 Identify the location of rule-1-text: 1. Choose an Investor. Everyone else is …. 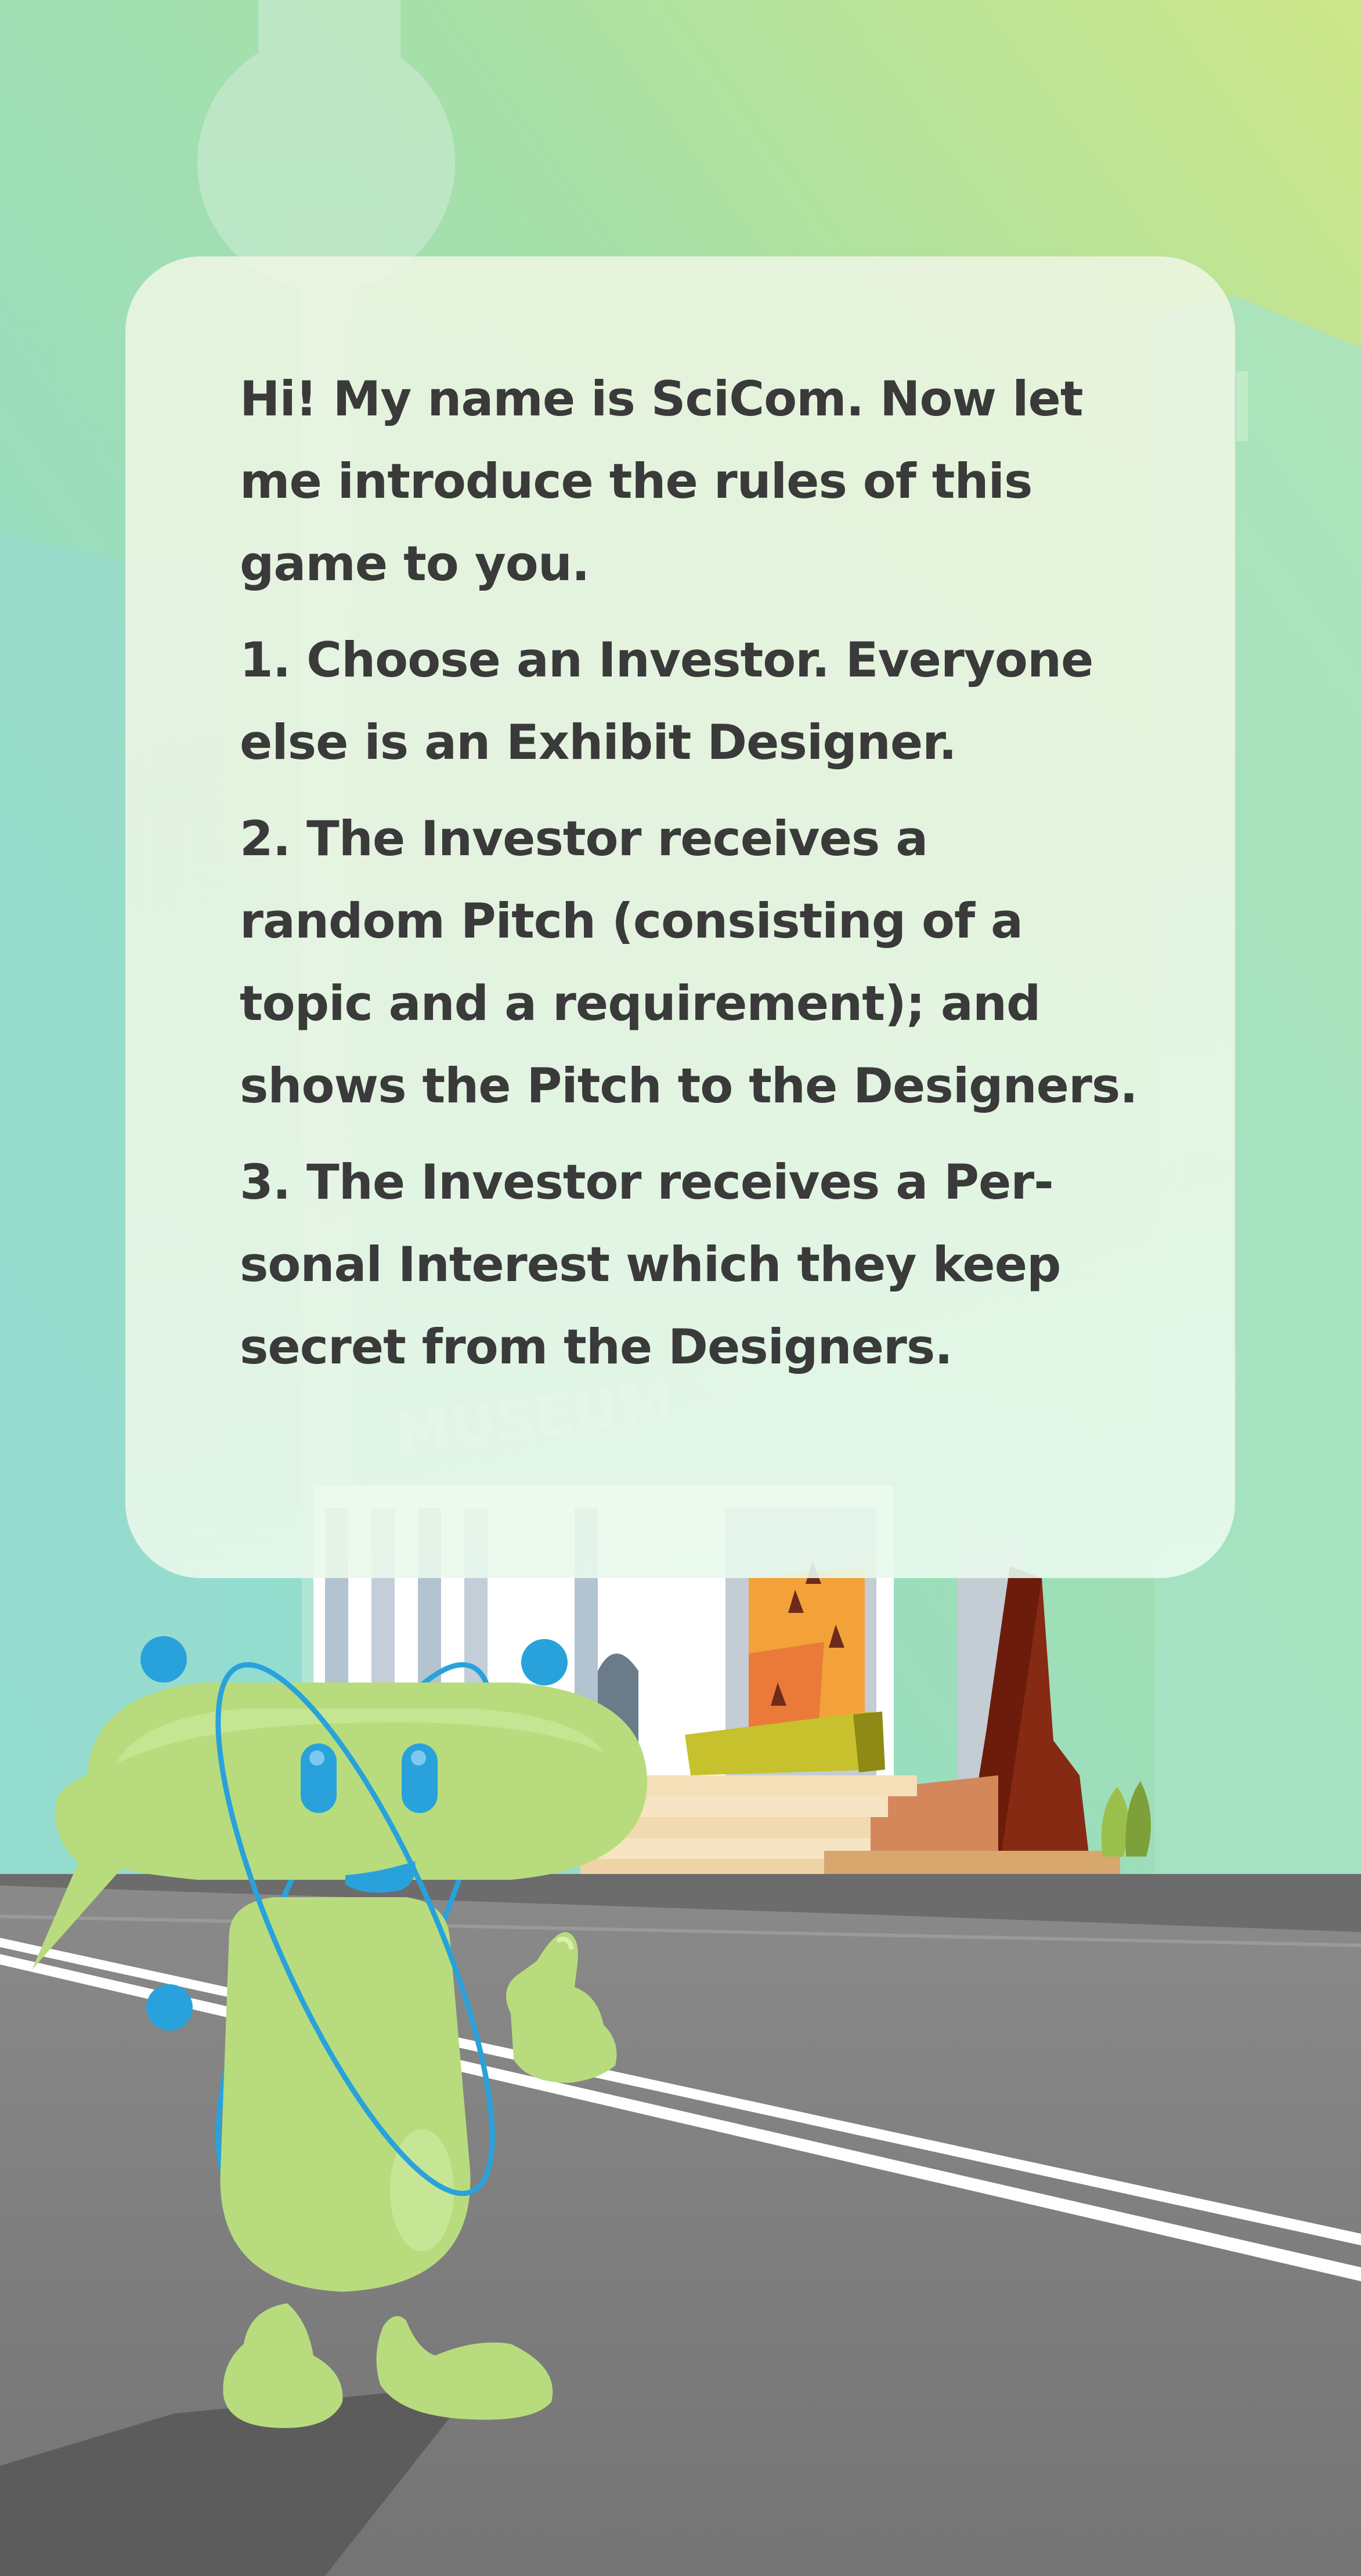
(666, 701).